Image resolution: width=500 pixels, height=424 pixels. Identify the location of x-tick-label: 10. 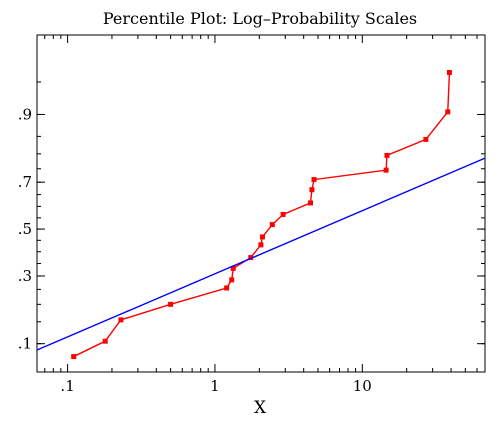
(362, 386).